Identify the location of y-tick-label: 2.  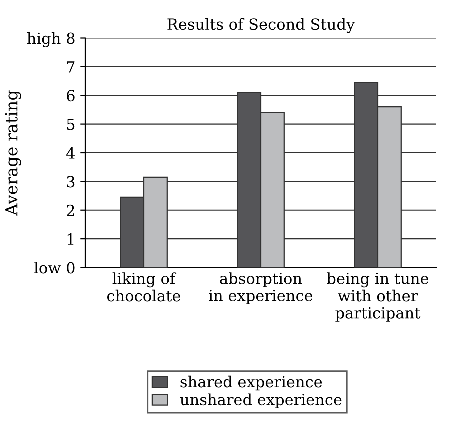
(70, 210).